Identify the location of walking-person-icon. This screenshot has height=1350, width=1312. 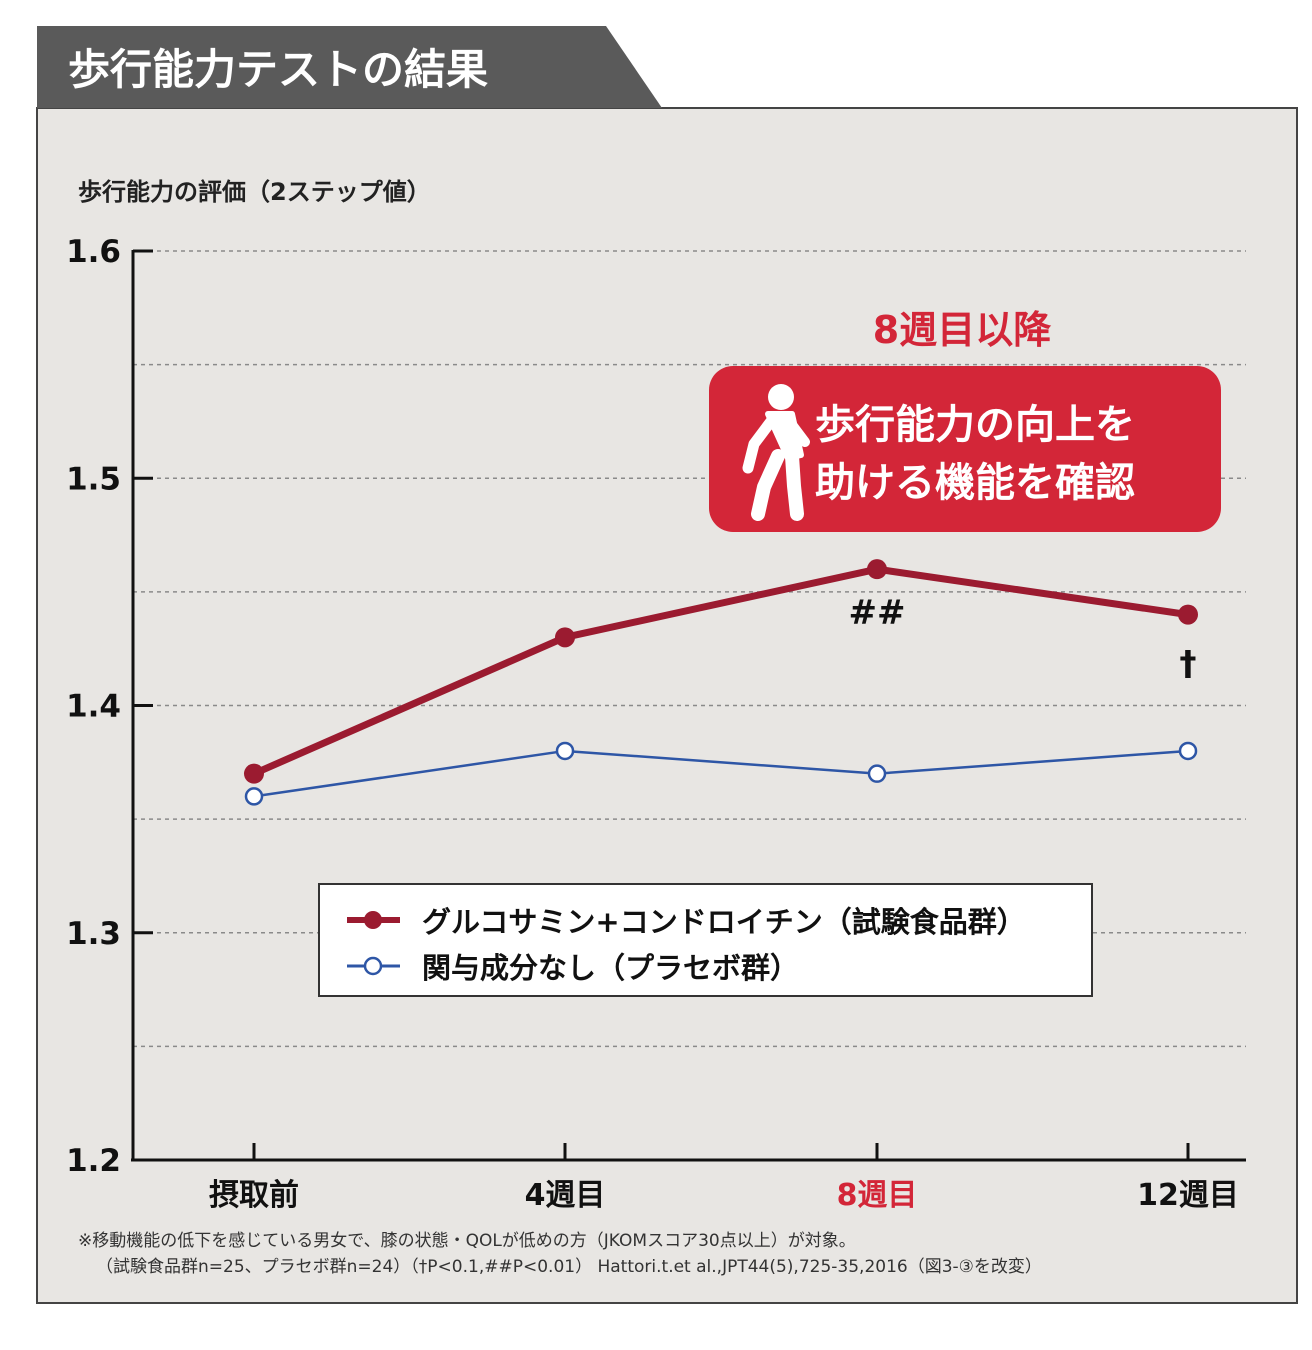
(776, 452).